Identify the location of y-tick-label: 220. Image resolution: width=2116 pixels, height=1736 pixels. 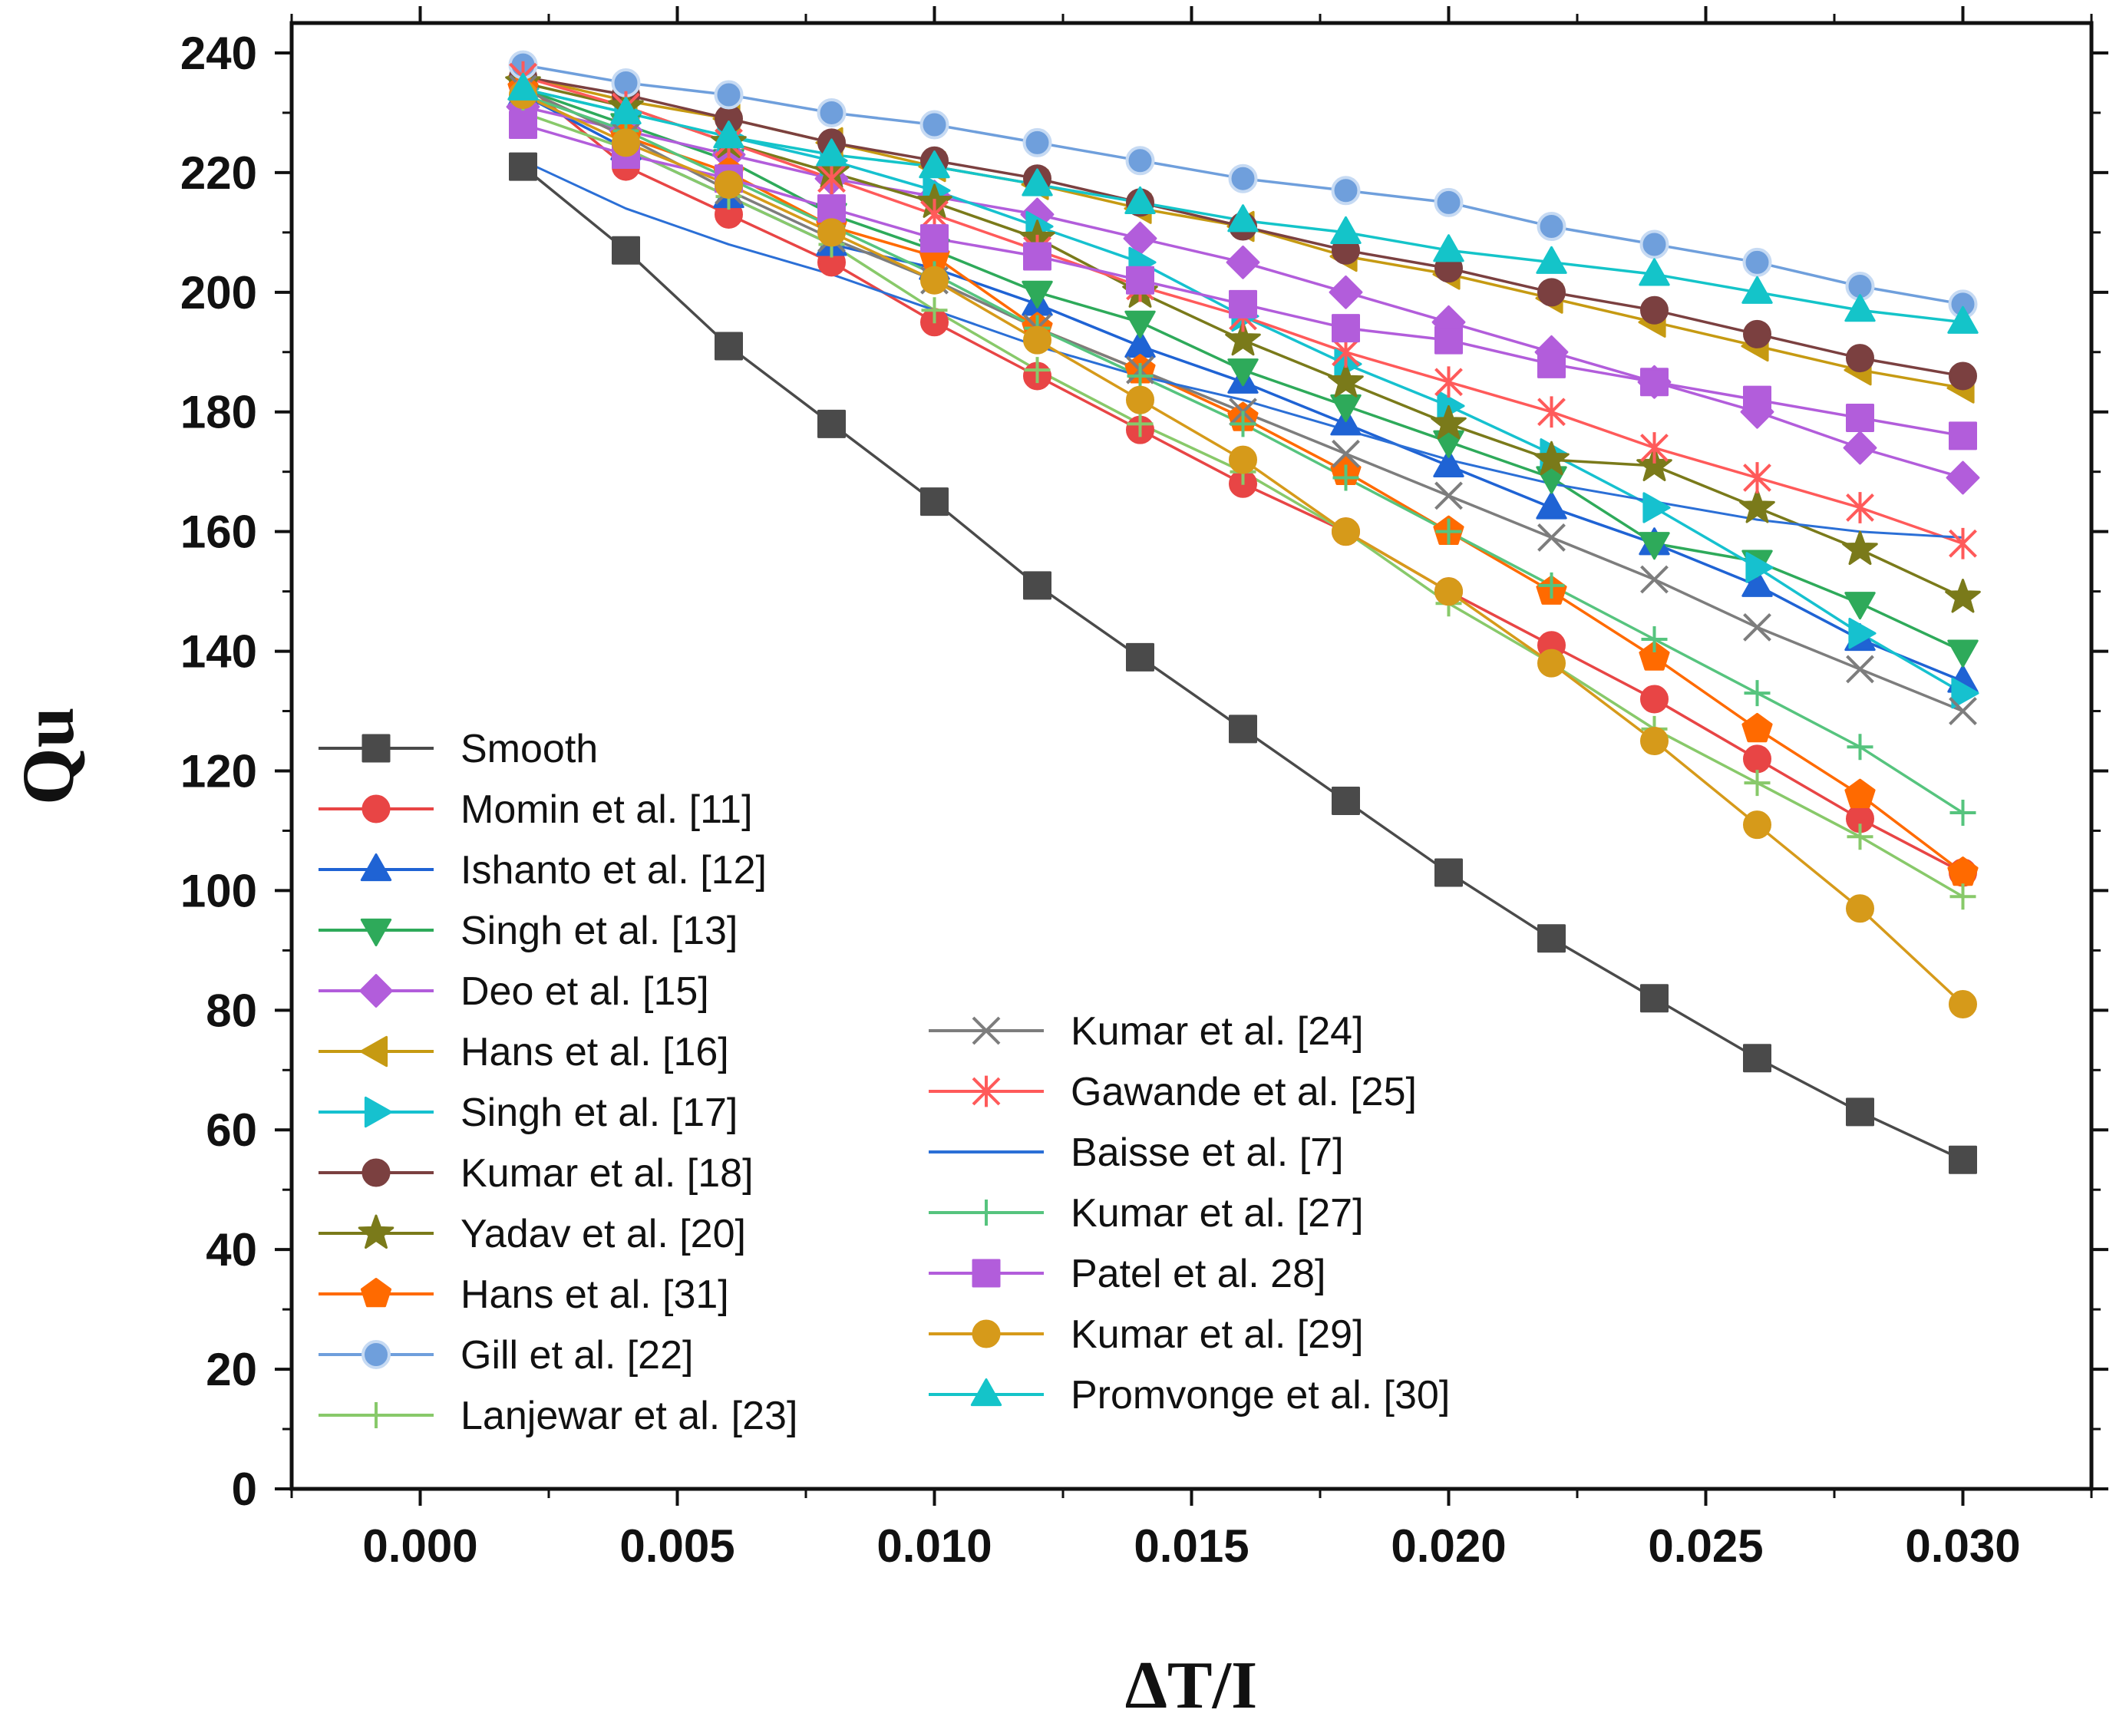
(219, 173).